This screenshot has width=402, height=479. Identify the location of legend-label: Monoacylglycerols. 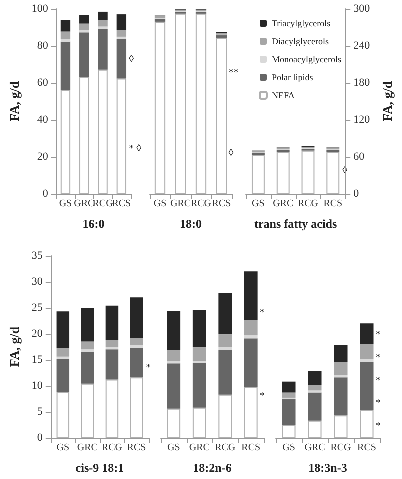
(307, 59).